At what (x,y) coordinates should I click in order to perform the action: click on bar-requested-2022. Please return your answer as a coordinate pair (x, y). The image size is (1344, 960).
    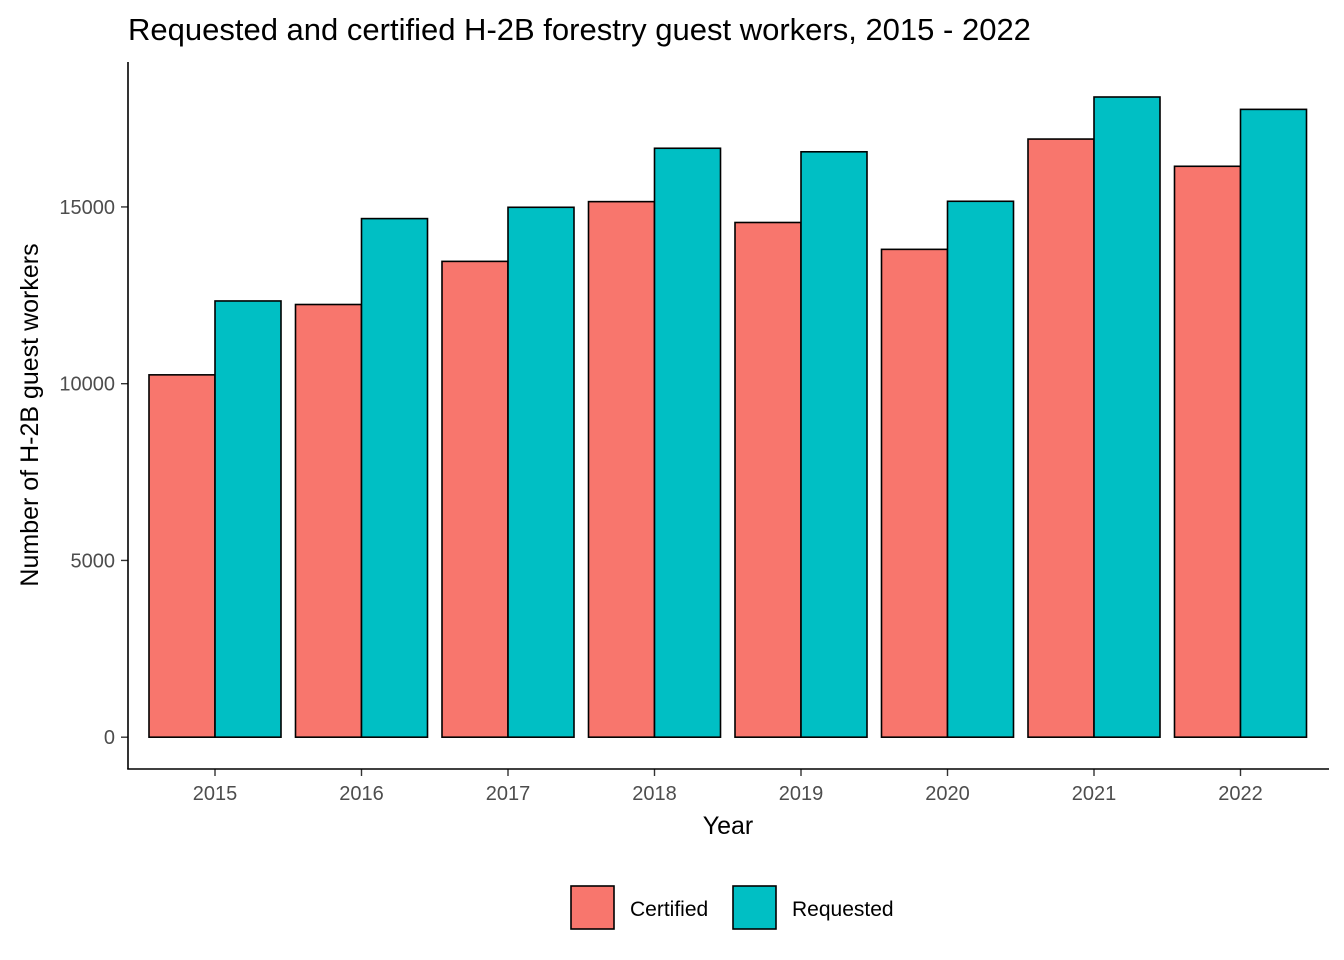
    Looking at the image, I should click on (1273, 423).